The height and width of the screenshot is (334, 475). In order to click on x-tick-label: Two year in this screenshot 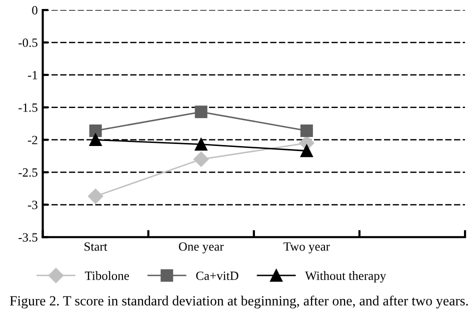, I will do `click(307, 248)`.